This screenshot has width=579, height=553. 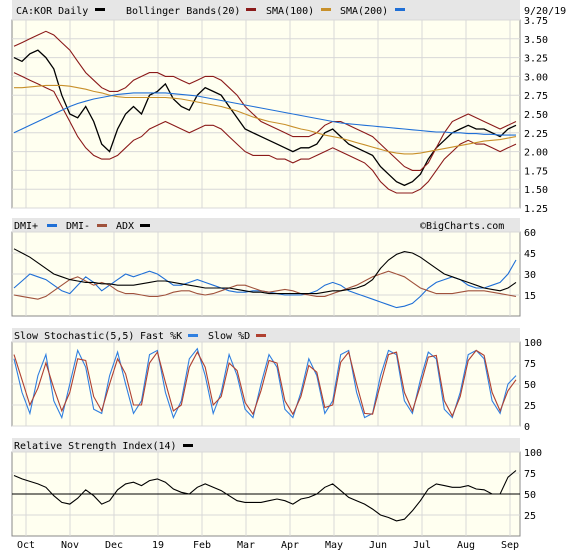 What do you see at coordinates (52, 225) in the screenshot?
I see `dmi-plus-swatch` at bounding box center [52, 225].